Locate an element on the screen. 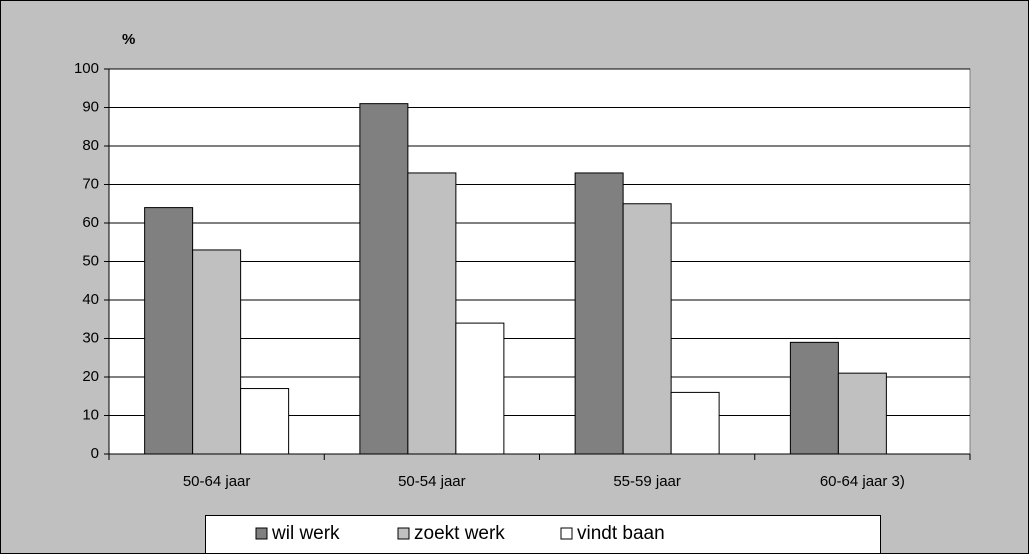 The width and height of the screenshot is (1029, 554). legend-box is located at coordinates (543, 534).